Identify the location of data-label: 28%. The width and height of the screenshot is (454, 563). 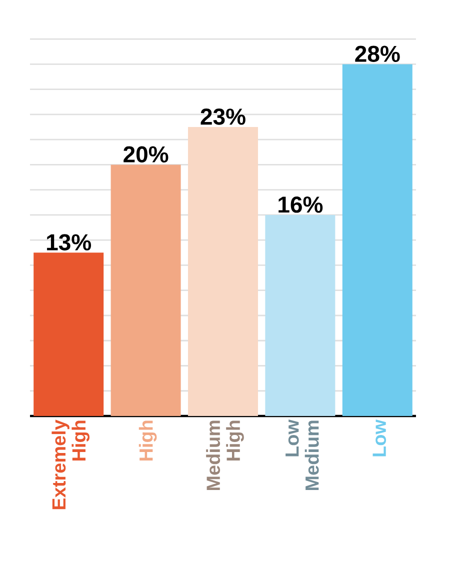
(377, 54).